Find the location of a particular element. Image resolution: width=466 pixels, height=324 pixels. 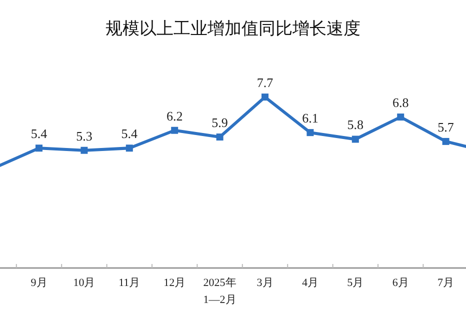

x-tick-label: 11月 is located at coordinates (129, 283).